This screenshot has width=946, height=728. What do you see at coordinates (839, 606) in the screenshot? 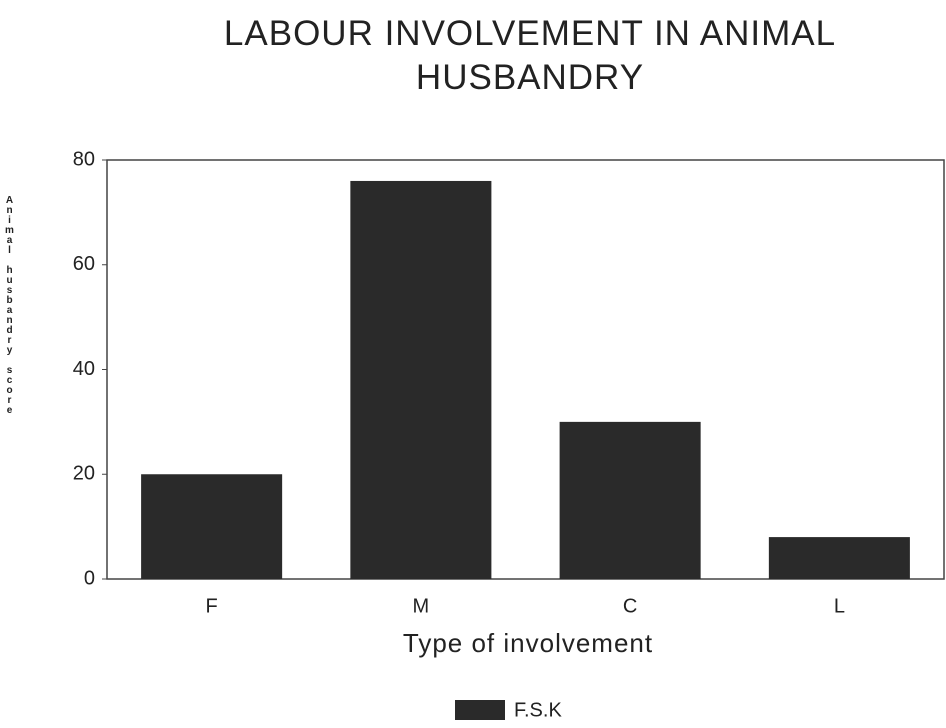
I see `x-tick-label: L` at bounding box center [839, 606].